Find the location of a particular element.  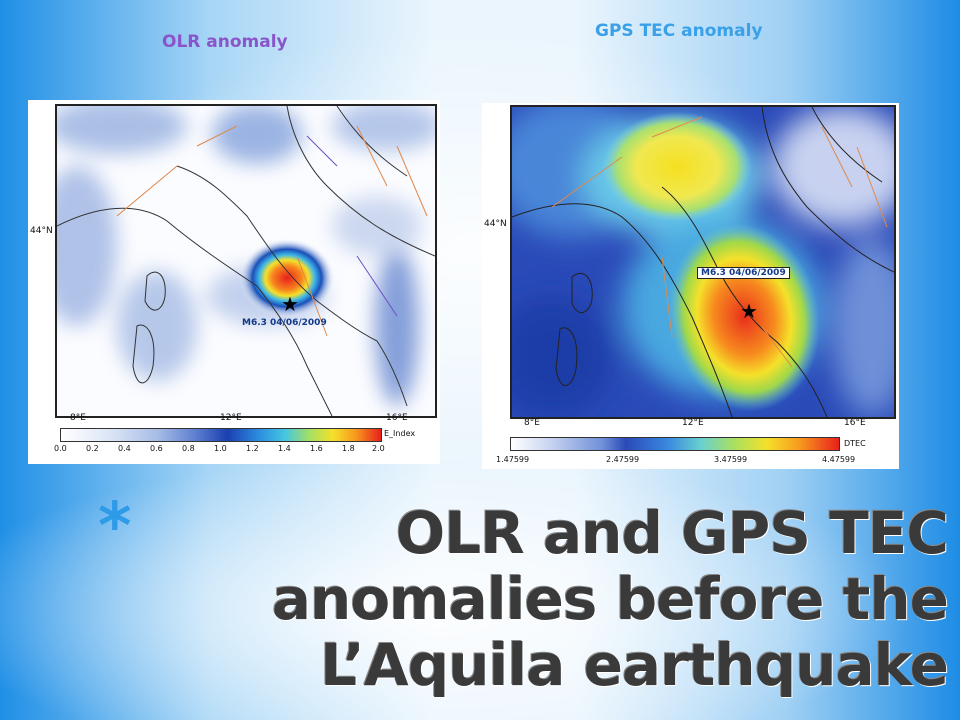

olr-colorbar-tick: 0.0 is located at coordinates (60, 448).